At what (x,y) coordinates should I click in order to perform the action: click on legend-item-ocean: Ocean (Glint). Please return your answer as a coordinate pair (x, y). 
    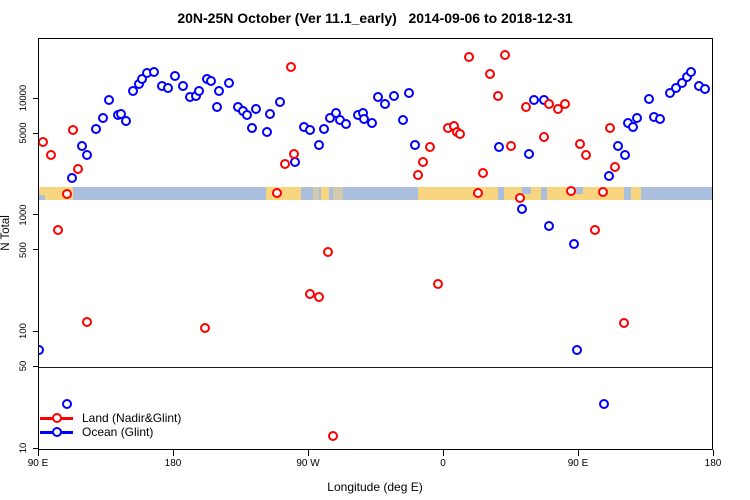
    Looking at the image, I should click on (110, 432).